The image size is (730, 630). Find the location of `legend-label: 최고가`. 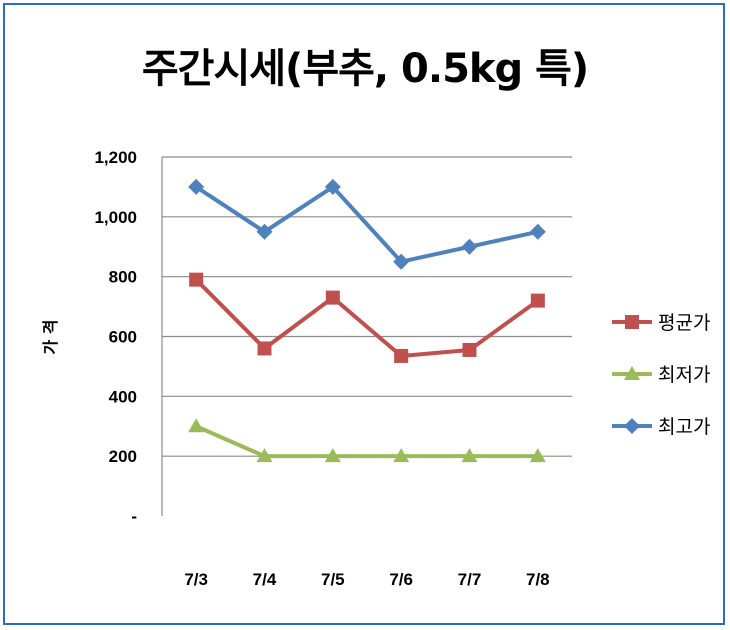

legend-label: 최고가 is located at coordinates (684, 427).